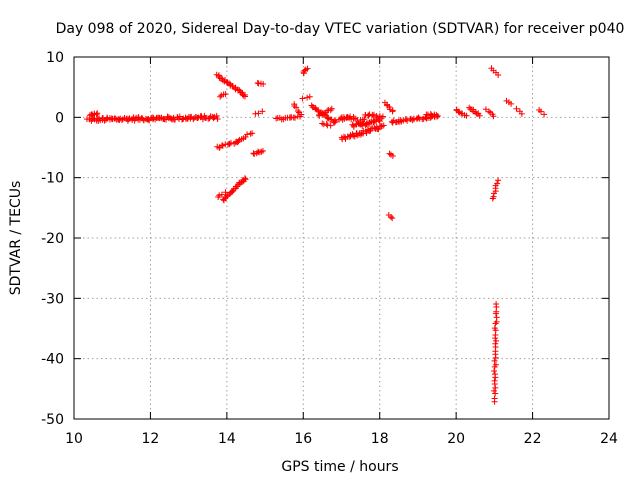 Image resolution: width=640 pixels, height=480 pixels. Describe the element at coordinates (52, 179) in the screenshot. I see `y-tick-label: -10` at that location.